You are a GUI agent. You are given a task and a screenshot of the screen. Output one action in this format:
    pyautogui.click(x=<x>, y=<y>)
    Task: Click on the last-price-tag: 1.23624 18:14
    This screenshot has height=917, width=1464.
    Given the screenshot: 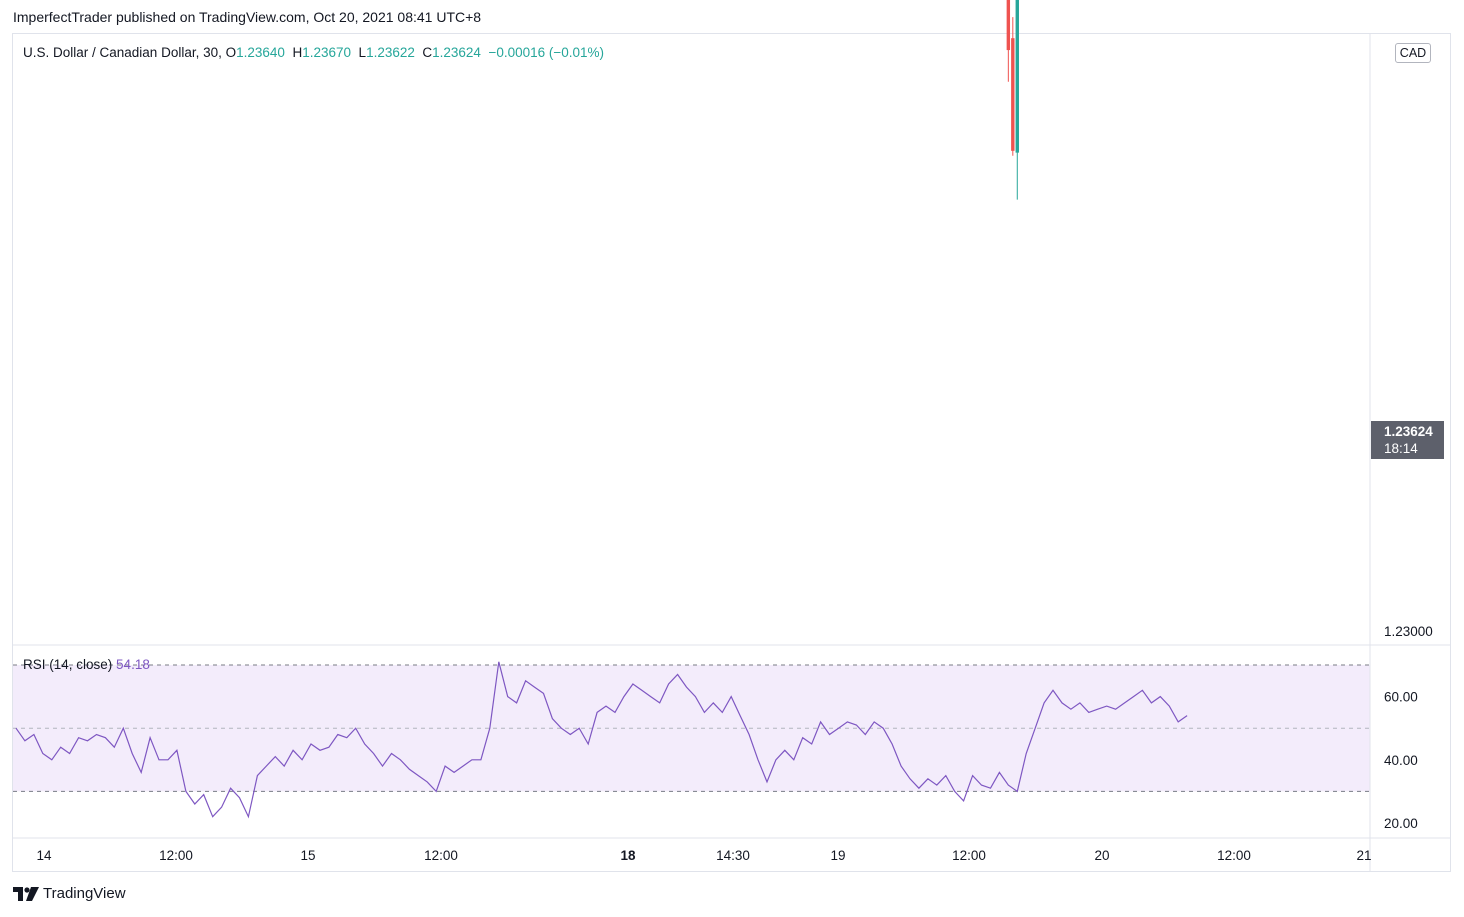 What is the action you would take?
    pyautogui.click(x=1407, y=440)
    